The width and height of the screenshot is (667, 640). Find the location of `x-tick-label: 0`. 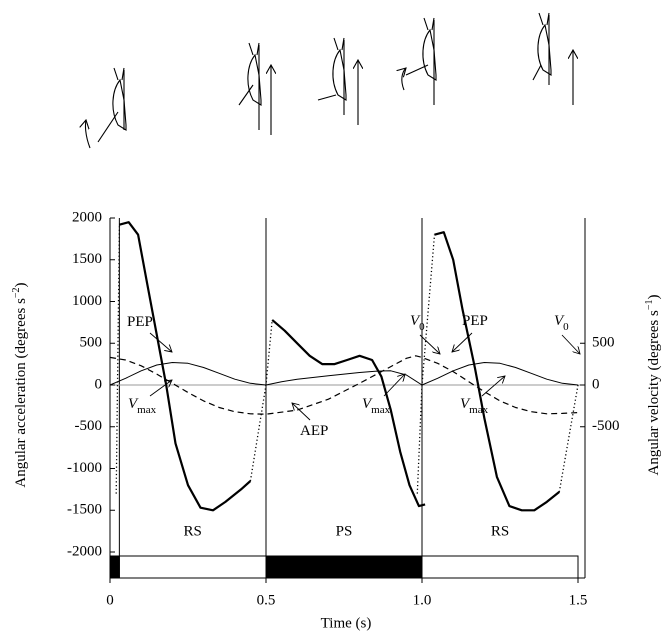

x-tick-label: 0 is located at coordinates (110, 600).